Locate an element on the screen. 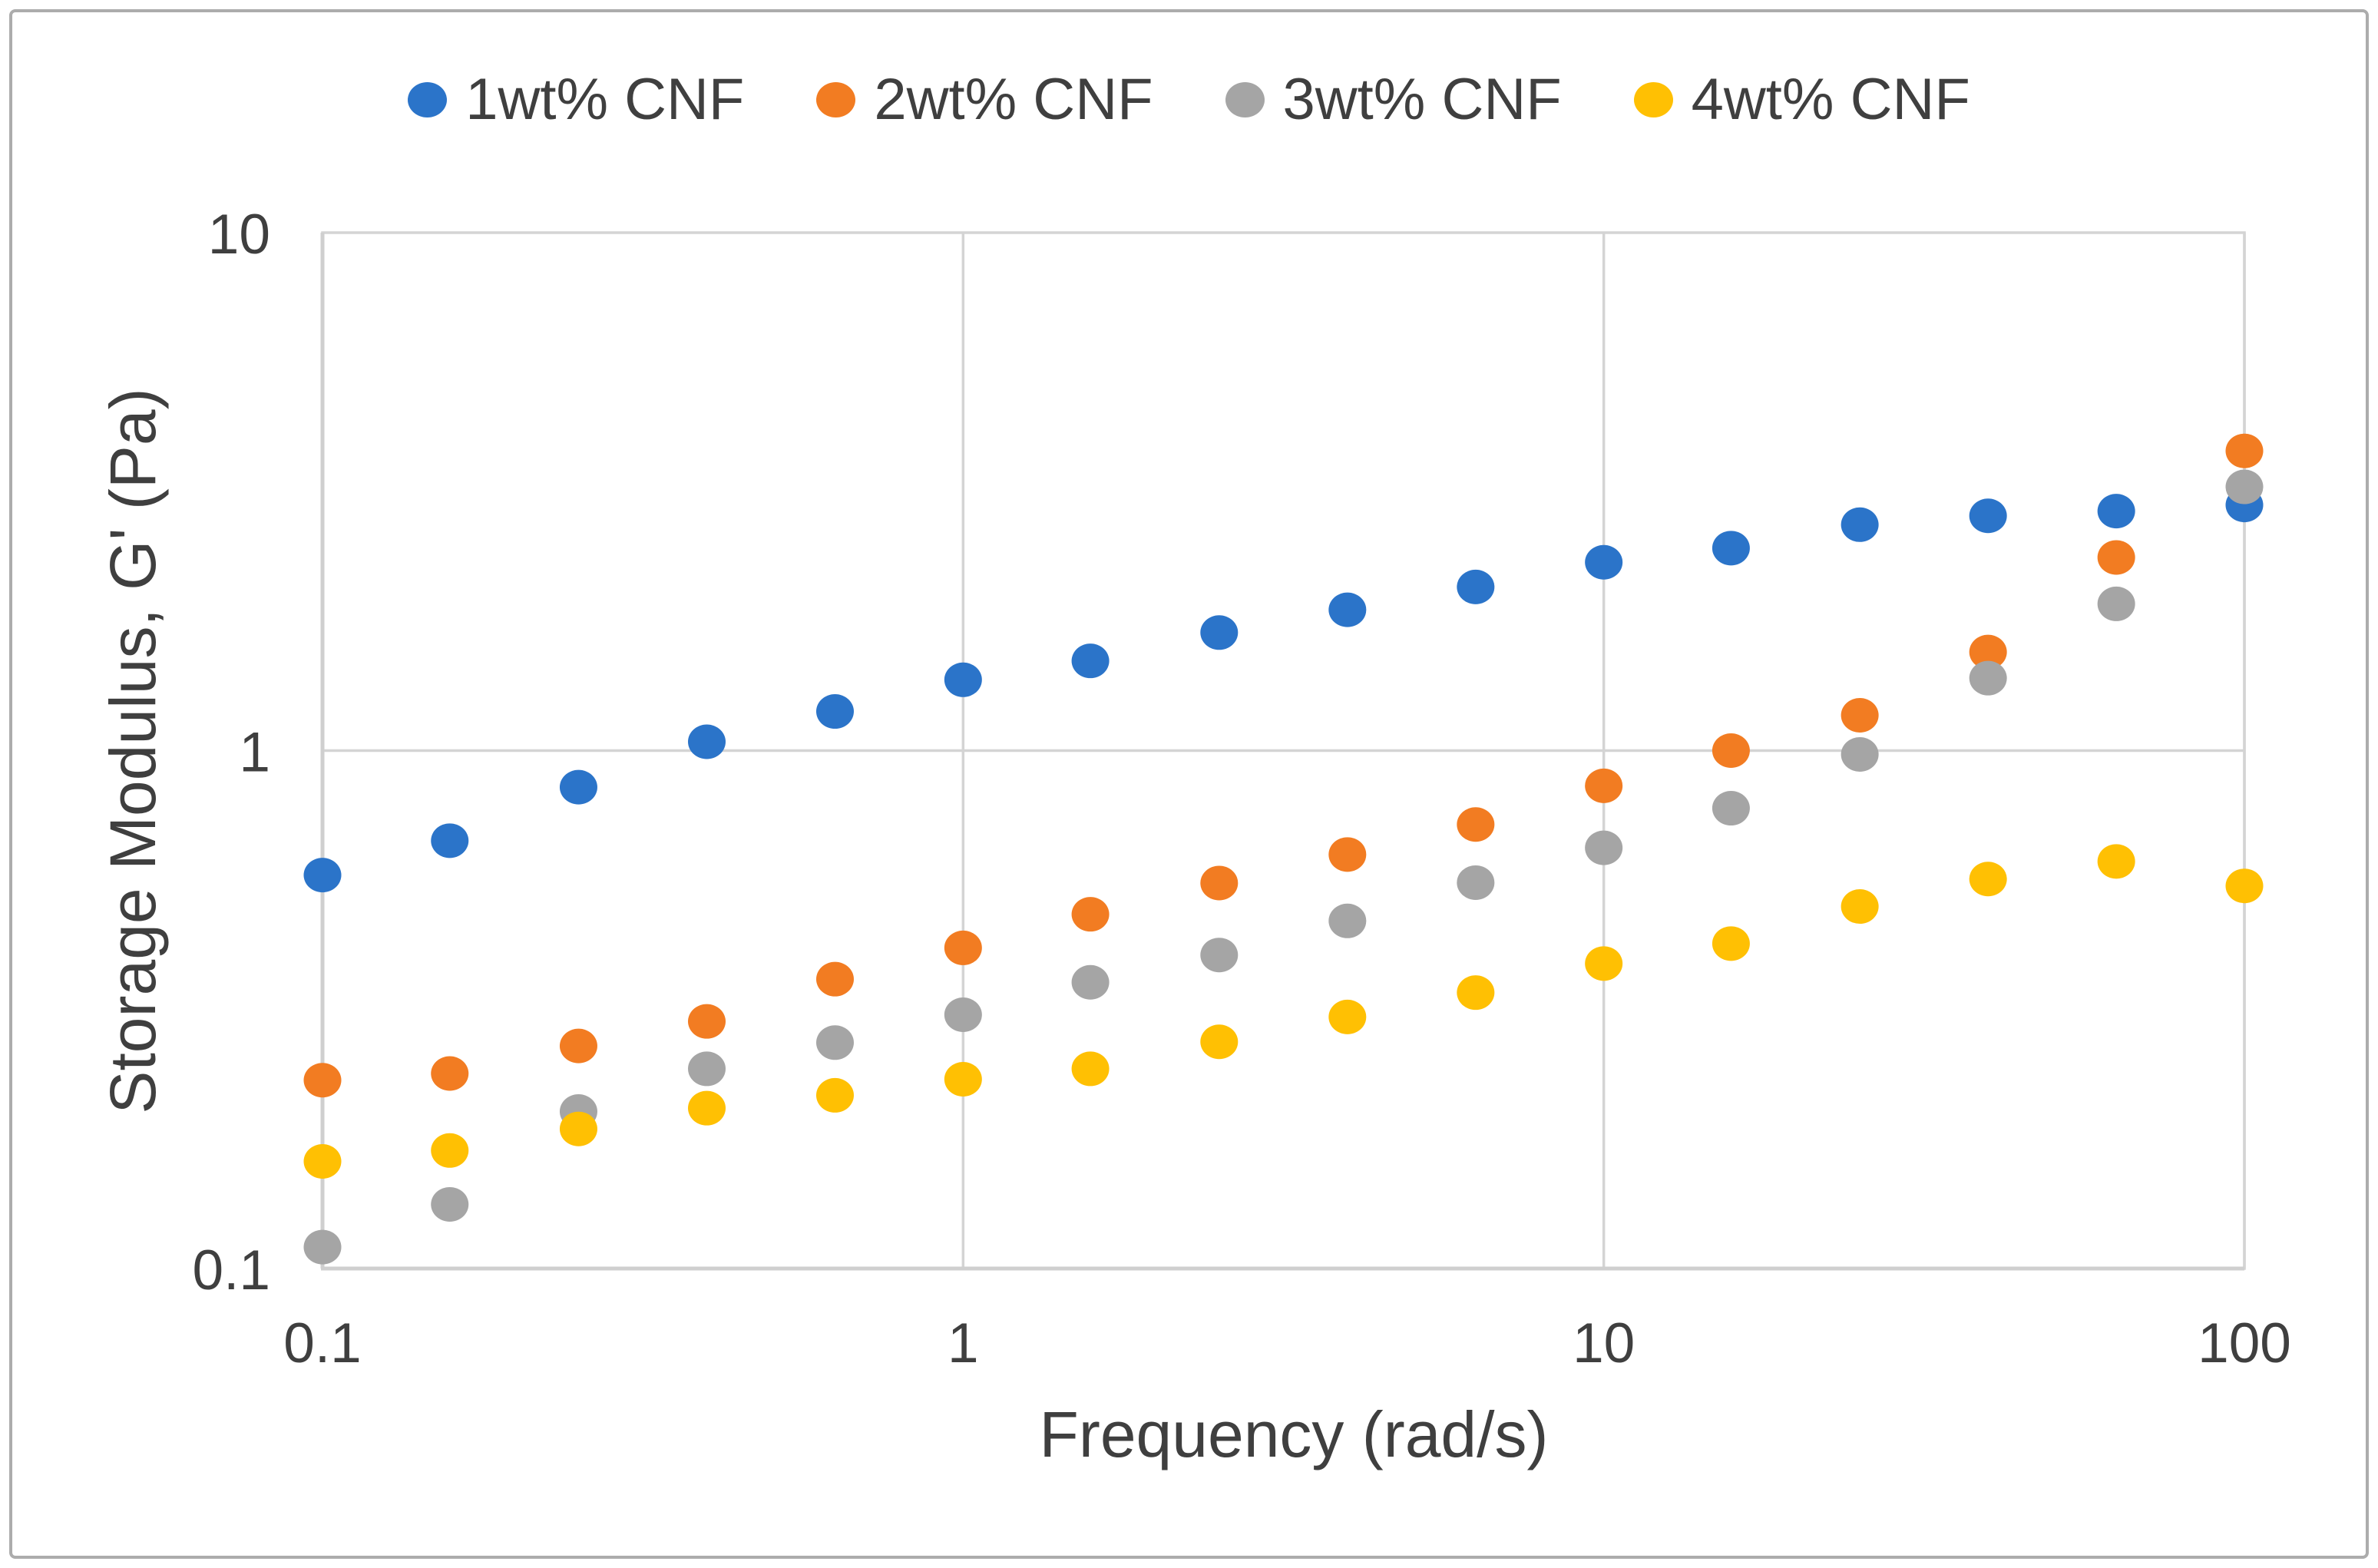 The image size is (2378, 1568). legend-item-3wt-cnf: 3wt% CNF is located at coordinates (1394, 100).